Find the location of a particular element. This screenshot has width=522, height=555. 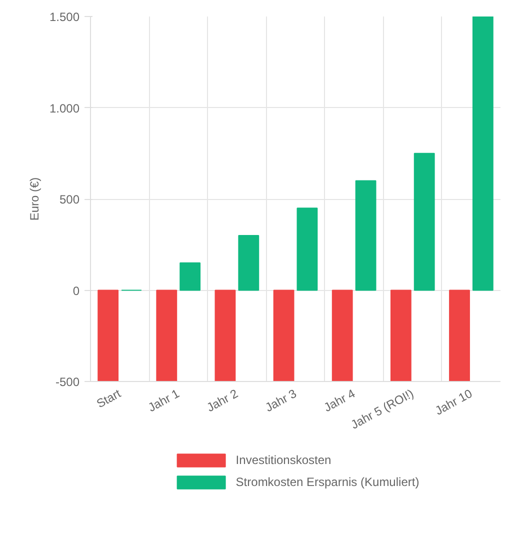

legend-label: Stromkosten Ersparnis (Kumuliert) is located at coordinates (328, 482).